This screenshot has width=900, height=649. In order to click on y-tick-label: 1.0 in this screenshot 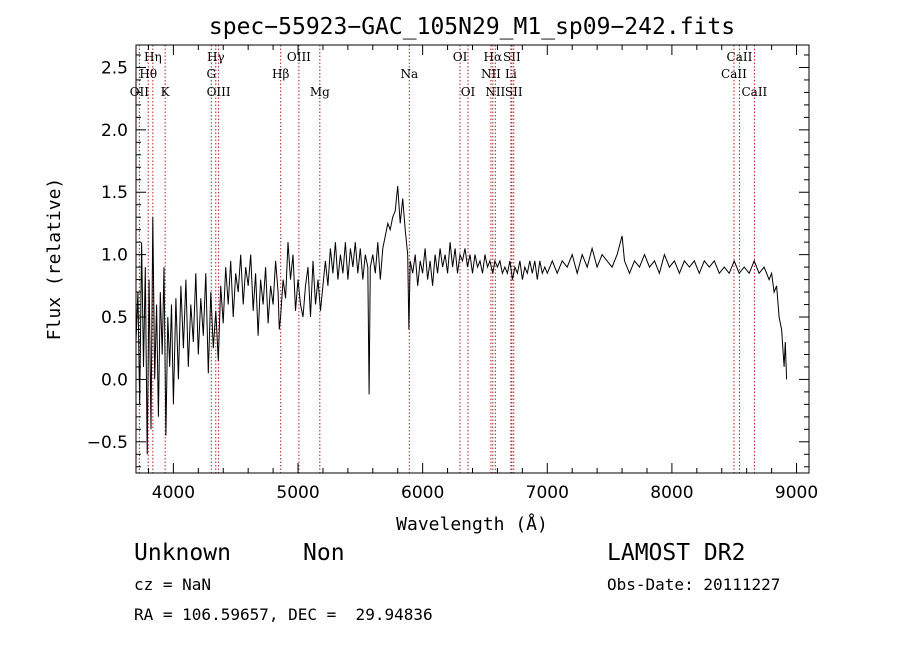, I will do `click(114, 256)`.